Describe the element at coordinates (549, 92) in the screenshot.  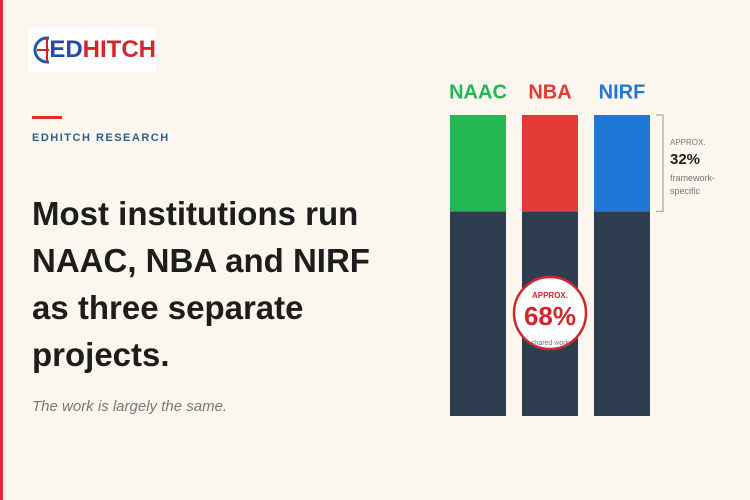
I see `category-label: NBA` at that location.